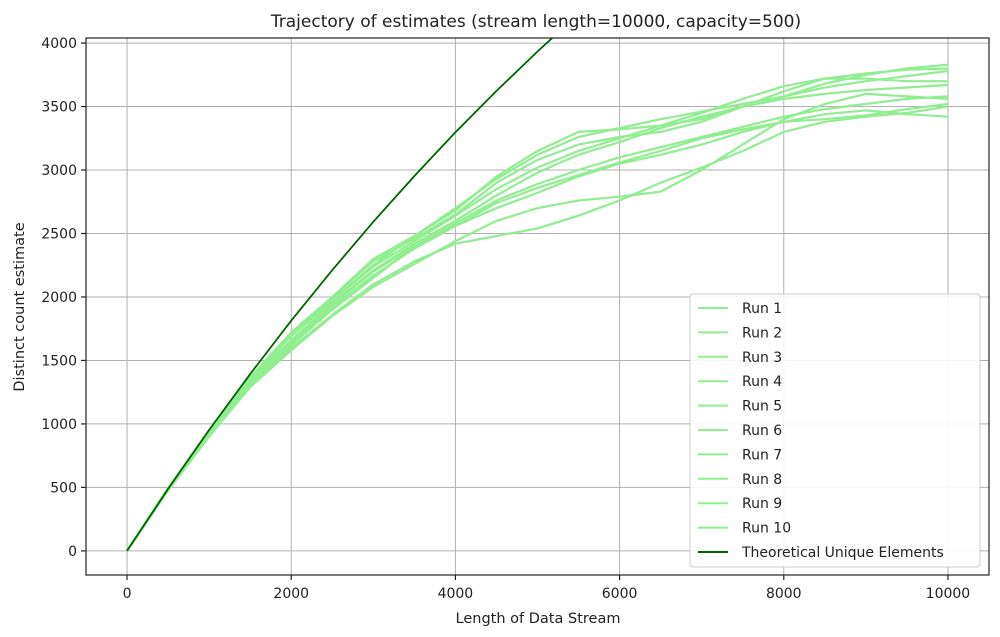 This screenshot has height=637, width=1000. Describe the element at coordinates (59, 108) in the screenshot. I see `y-tick-label: 3500` at that location.